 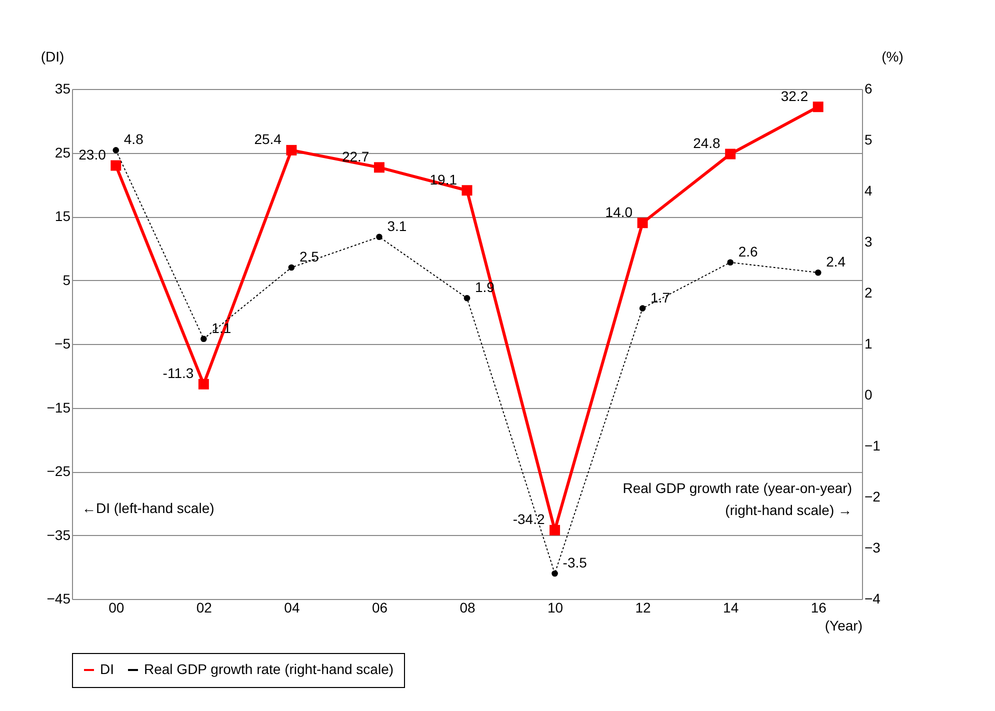 What do you see at coordinates (868, 190) in the screenshot?
I see `y2-tick-label: 4` at bounding box center [868, 190].